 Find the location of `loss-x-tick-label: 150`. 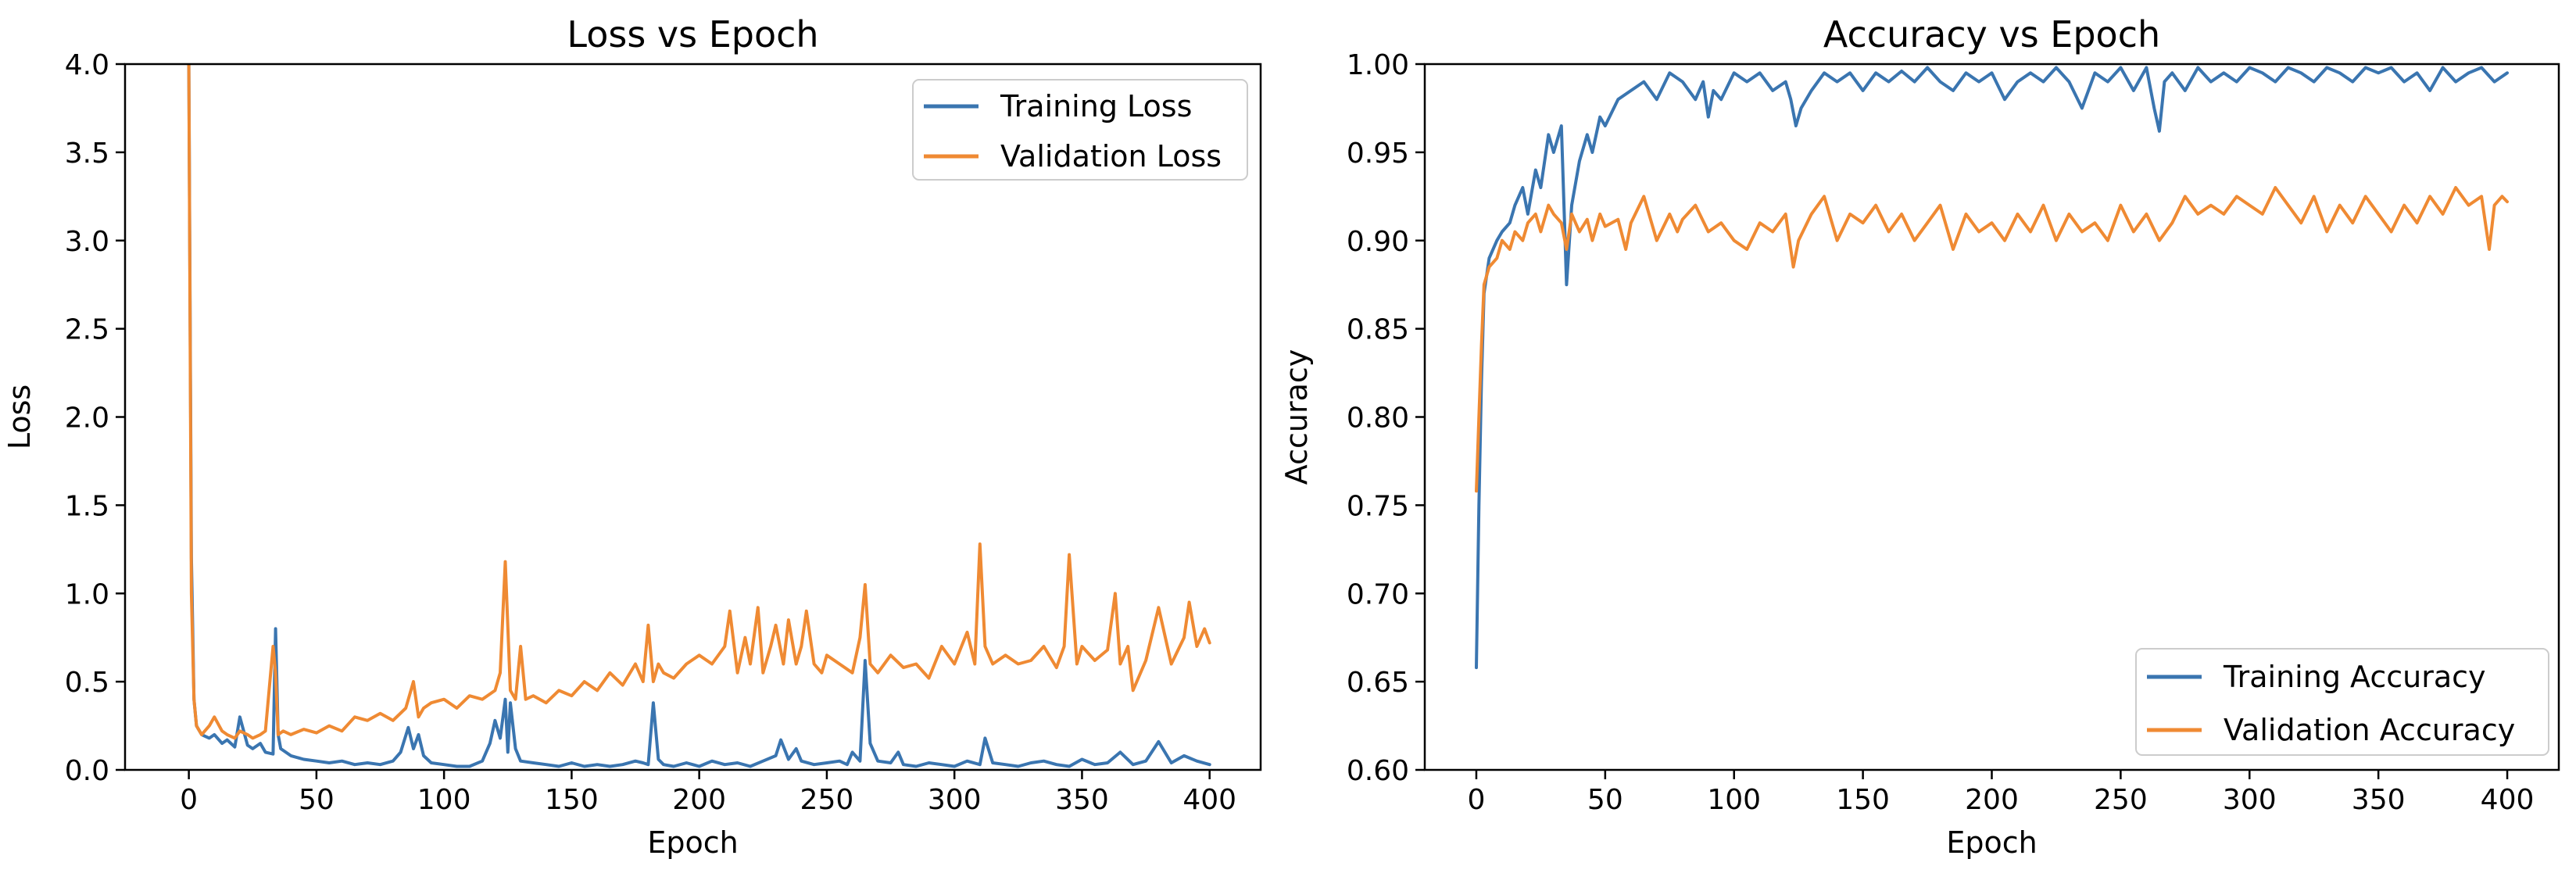

loss-x-tick-label: 150 is located at coordinates (572, 800).